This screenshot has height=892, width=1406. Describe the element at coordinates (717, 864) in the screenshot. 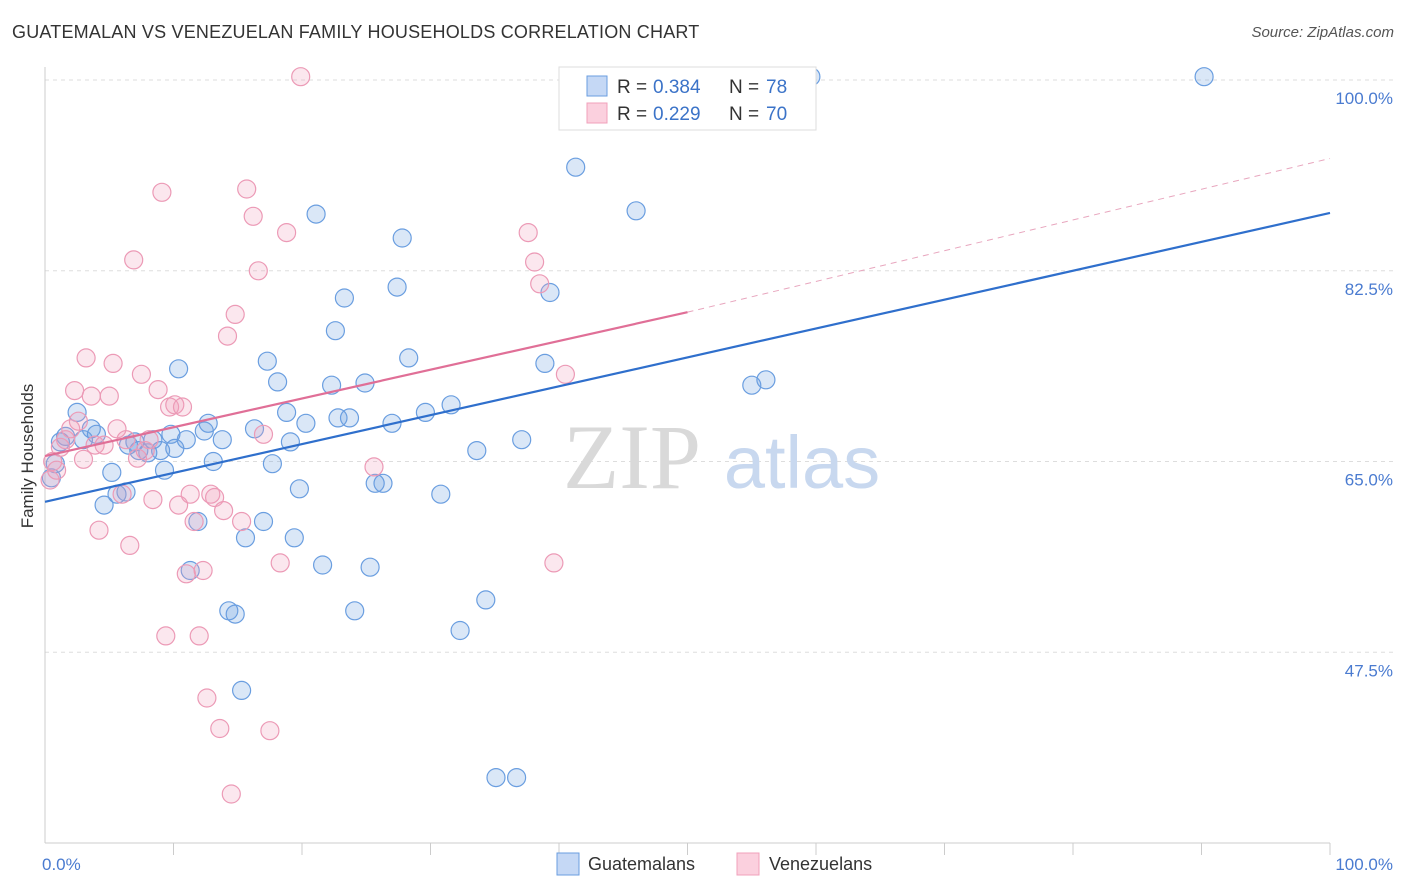

I see `x-tick-labels: 0.0% 100.0%` at that location.